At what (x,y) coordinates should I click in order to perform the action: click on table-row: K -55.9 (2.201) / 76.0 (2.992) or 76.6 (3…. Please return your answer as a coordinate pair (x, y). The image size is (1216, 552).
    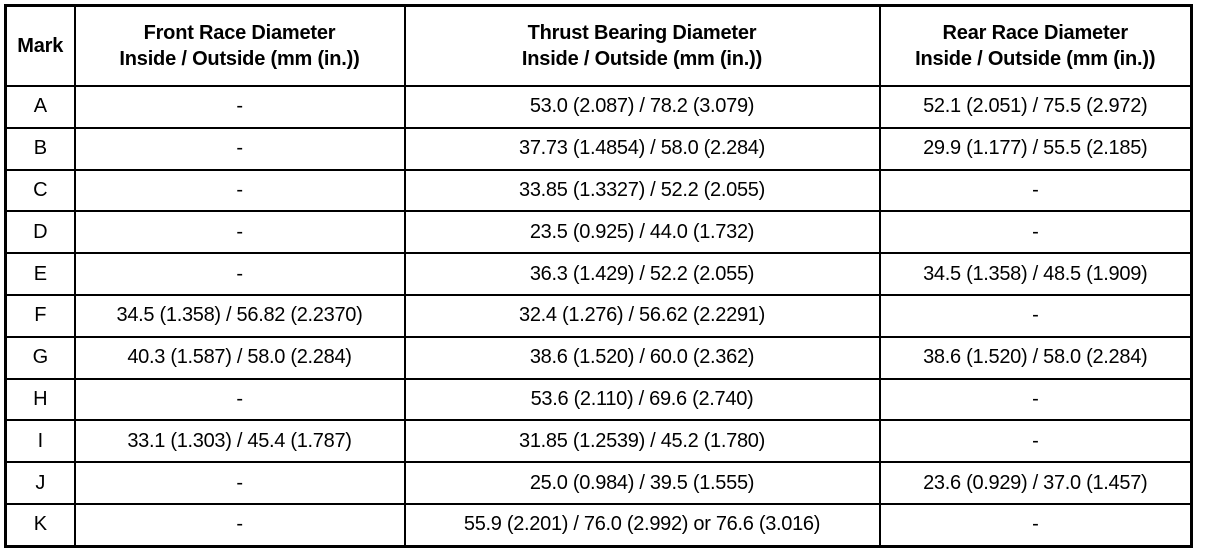
    Looking at the image, I should click on (598, 525).